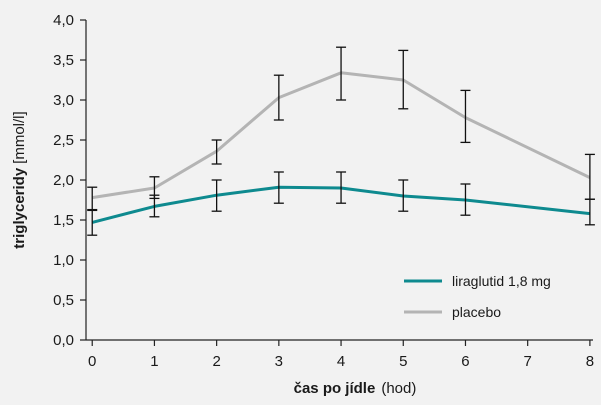 The image size is (601, 405). I want to click on legend: liraglutid 1,8 mg placebo, so click(477, 296).